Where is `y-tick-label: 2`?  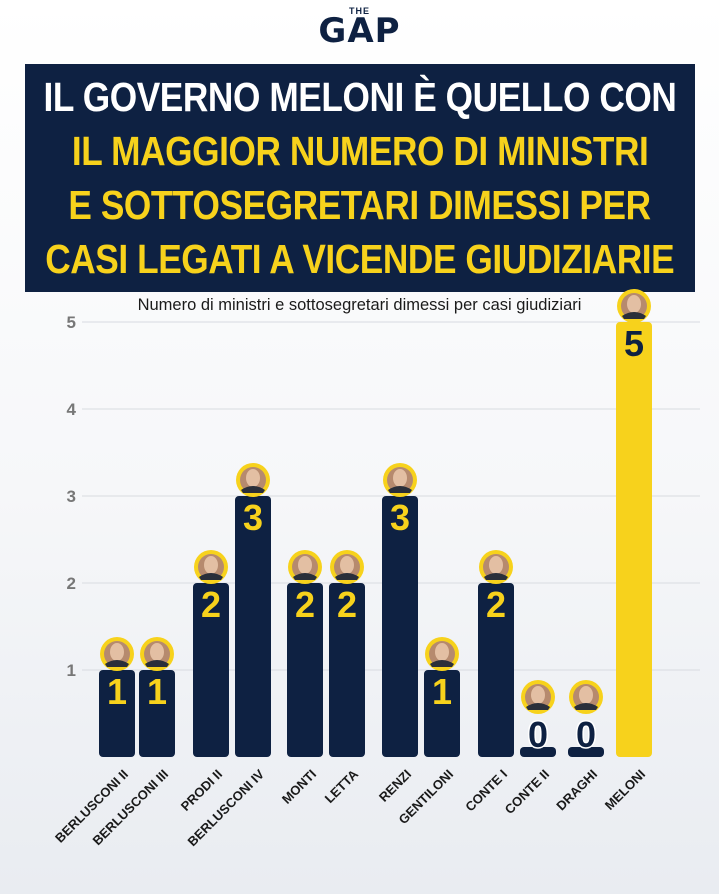 y-tick-label: 2 is located at coordinates (71, 583).